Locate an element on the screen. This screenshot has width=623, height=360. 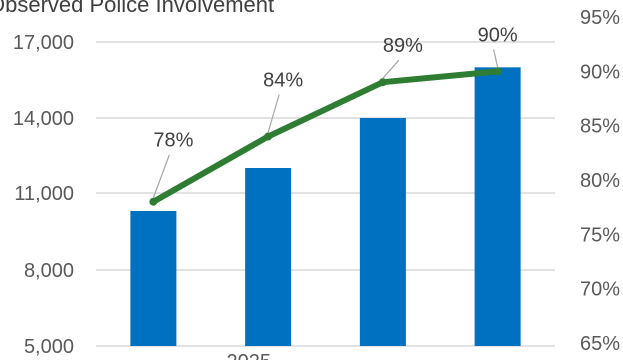
left-tick-label: 8,000 is located at coordinates (49, 271).